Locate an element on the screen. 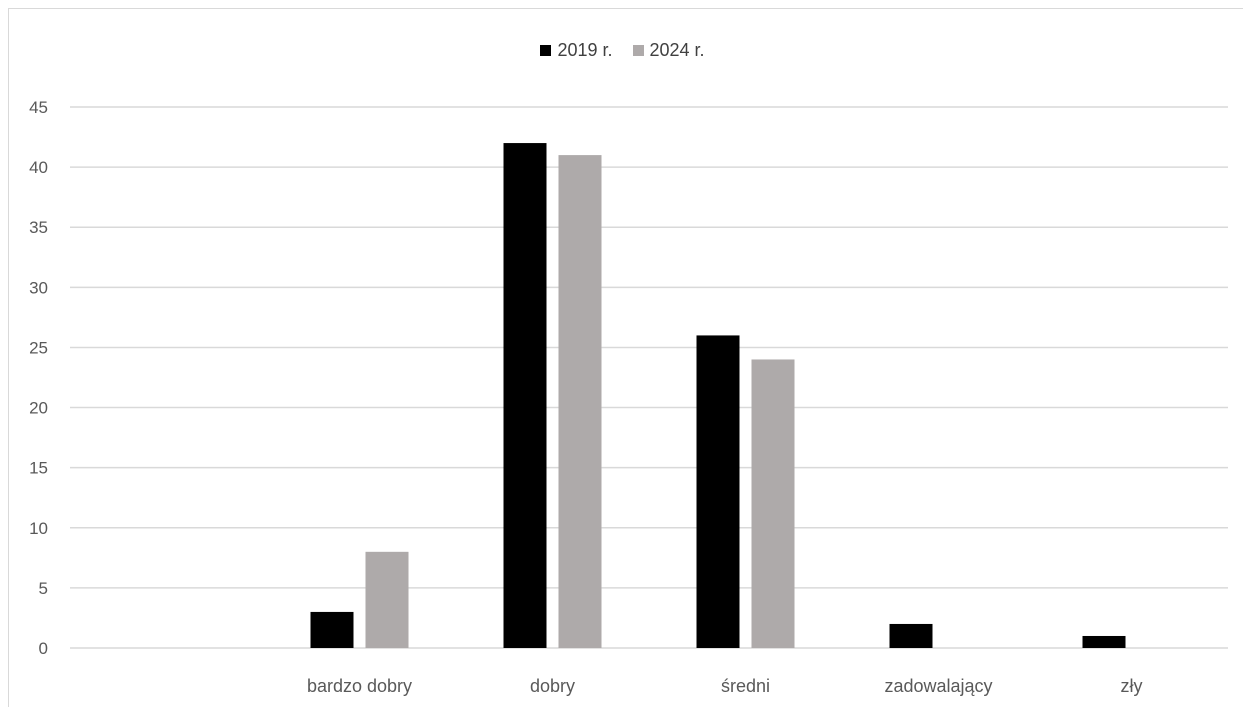 Image resolution: width=1245 pixels, height=709 pixels. y-tick-label: 40 is located at coordinates (38, 167).